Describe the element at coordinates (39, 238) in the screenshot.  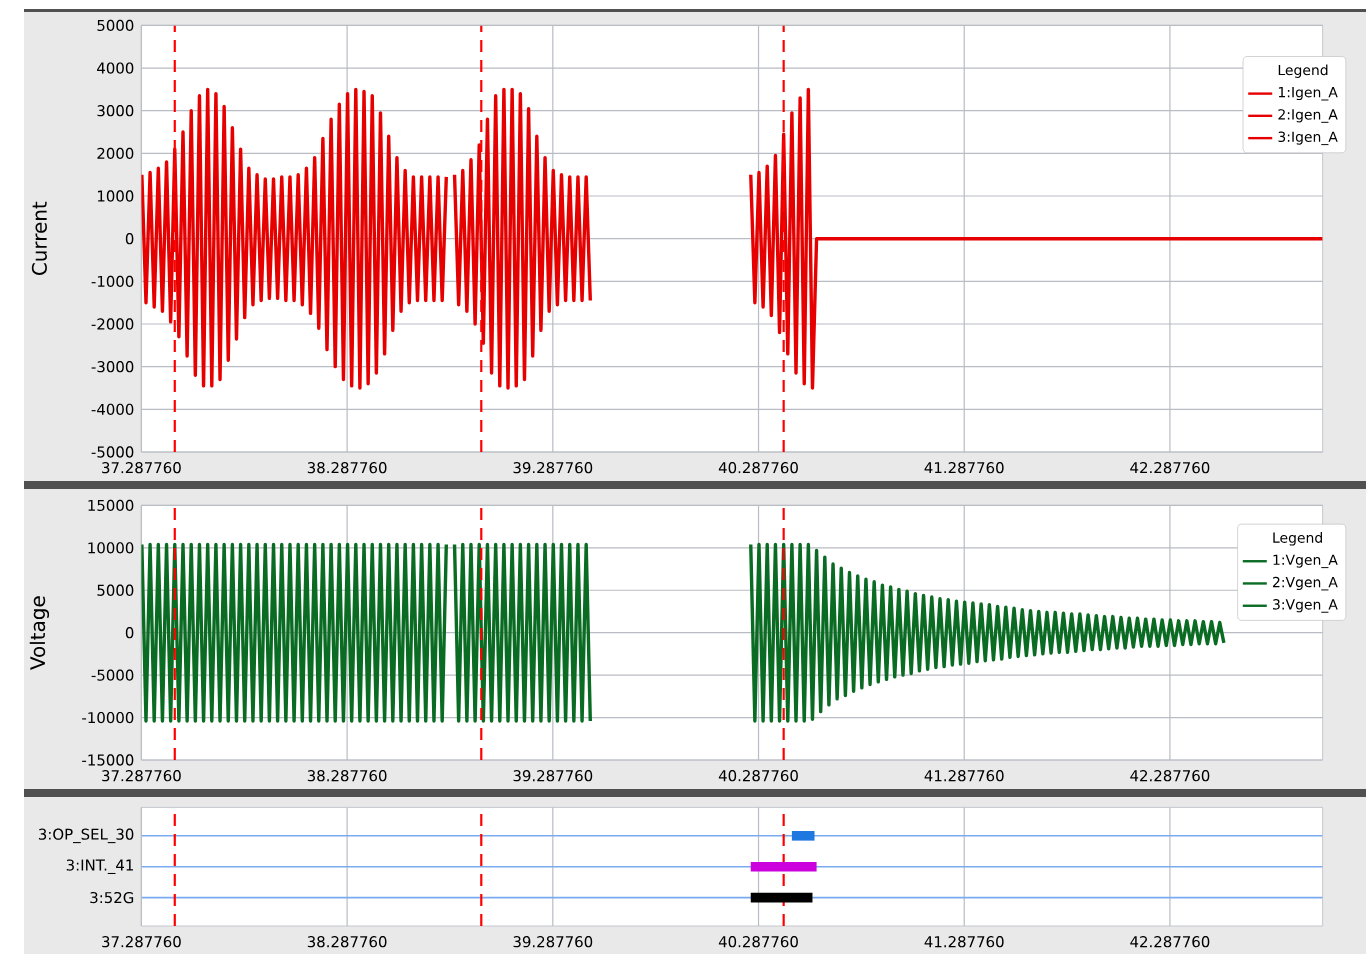
I see `y-axis-title: Current` at that location.